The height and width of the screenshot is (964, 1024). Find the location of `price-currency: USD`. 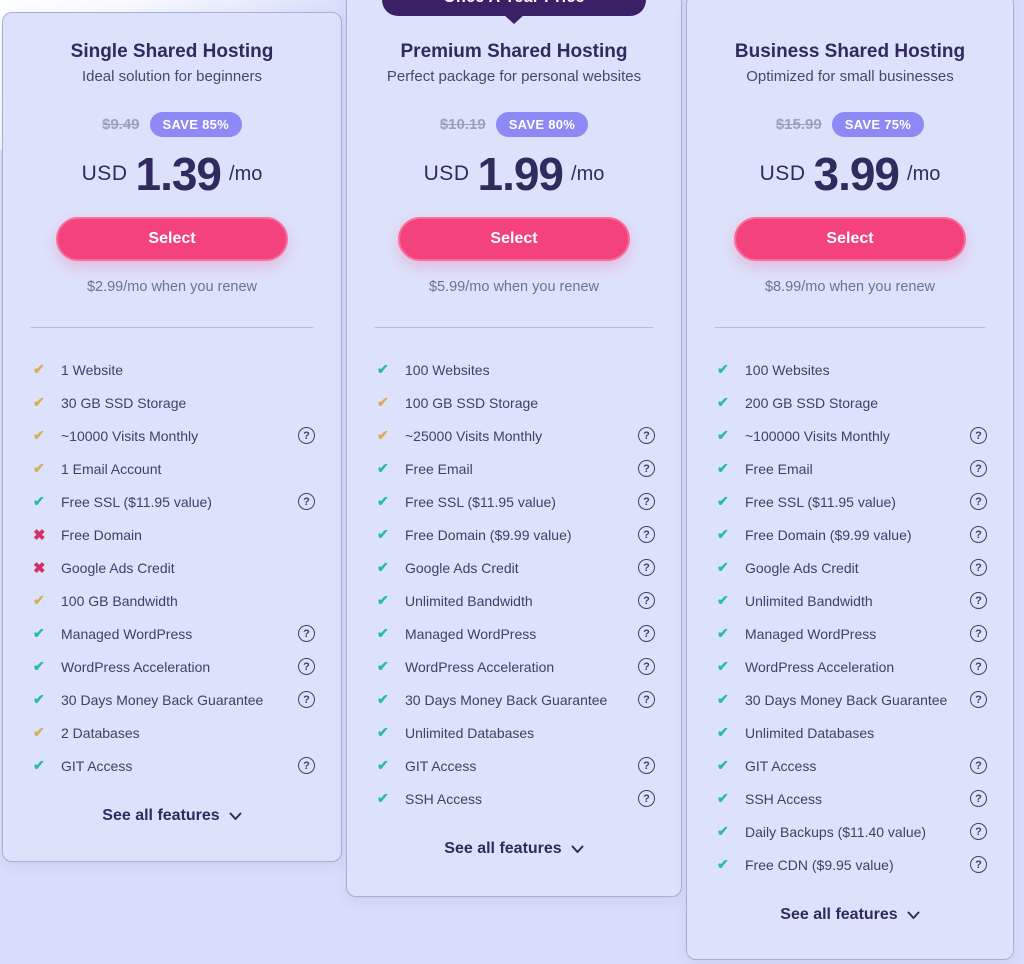

price-currency: USD is located at coordinates (104, 173).